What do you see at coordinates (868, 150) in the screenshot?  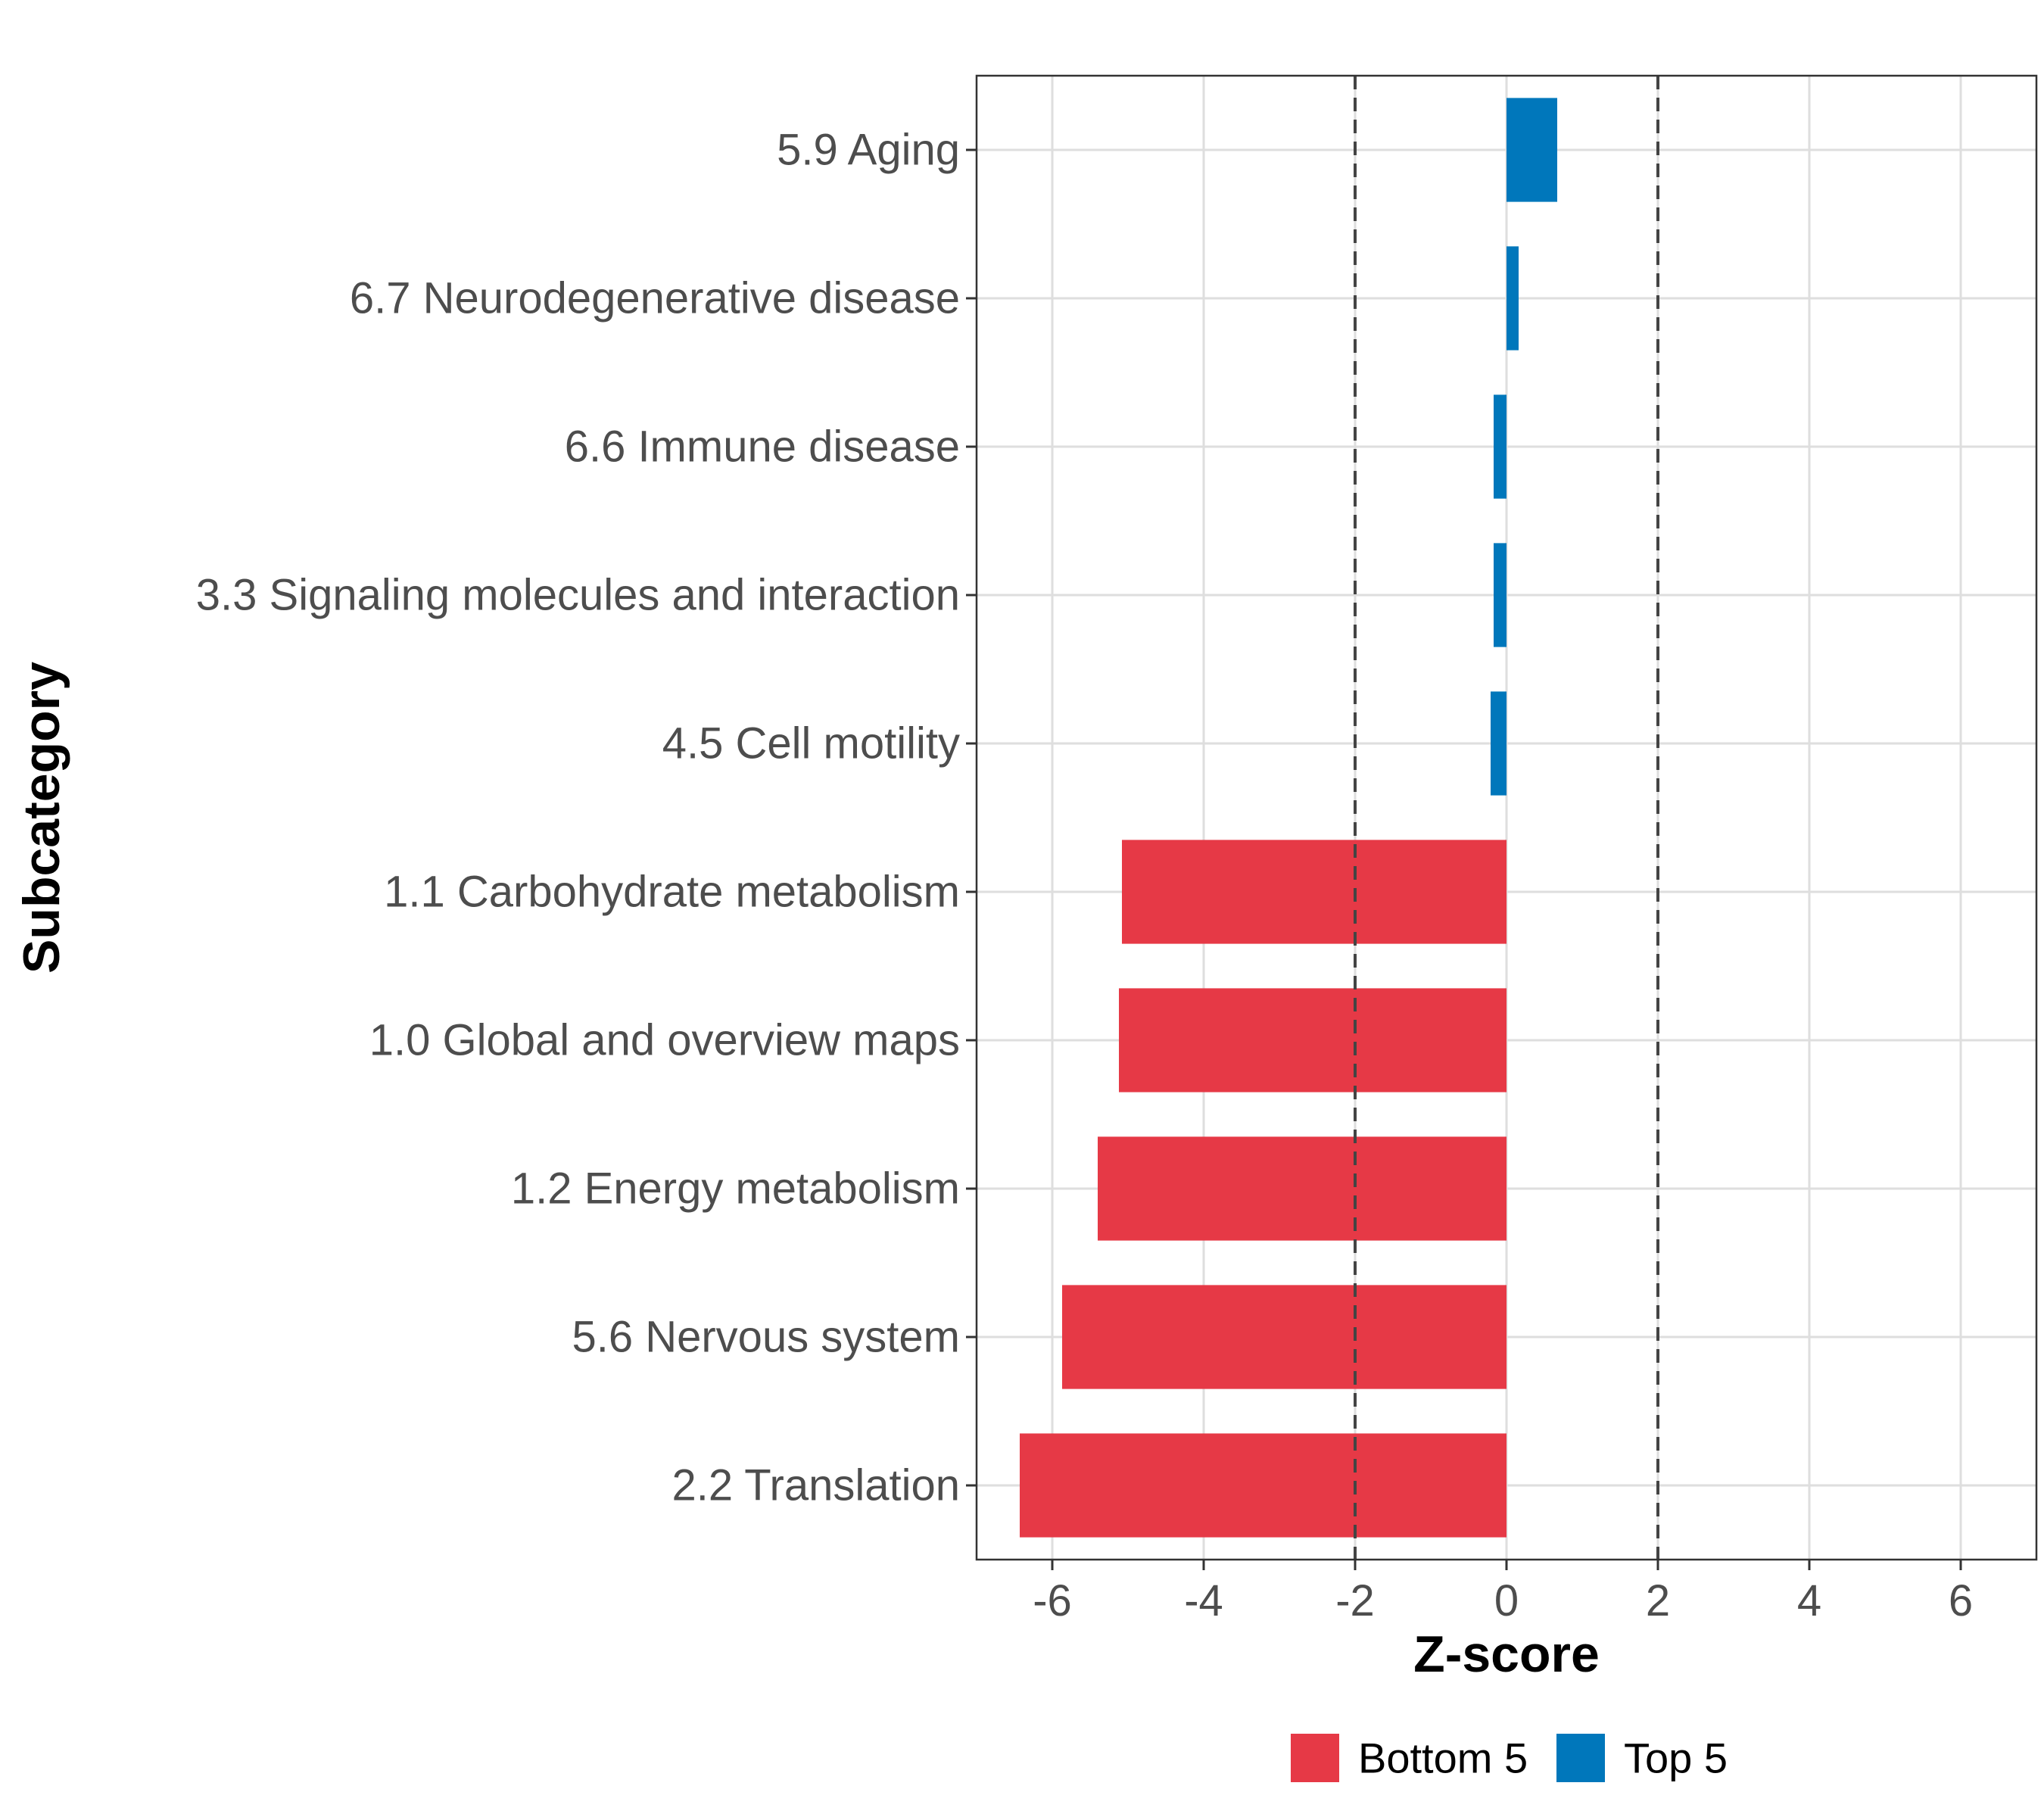 I see `y-tick-label: 5.9 Aging` at bounding box center [868, 150].